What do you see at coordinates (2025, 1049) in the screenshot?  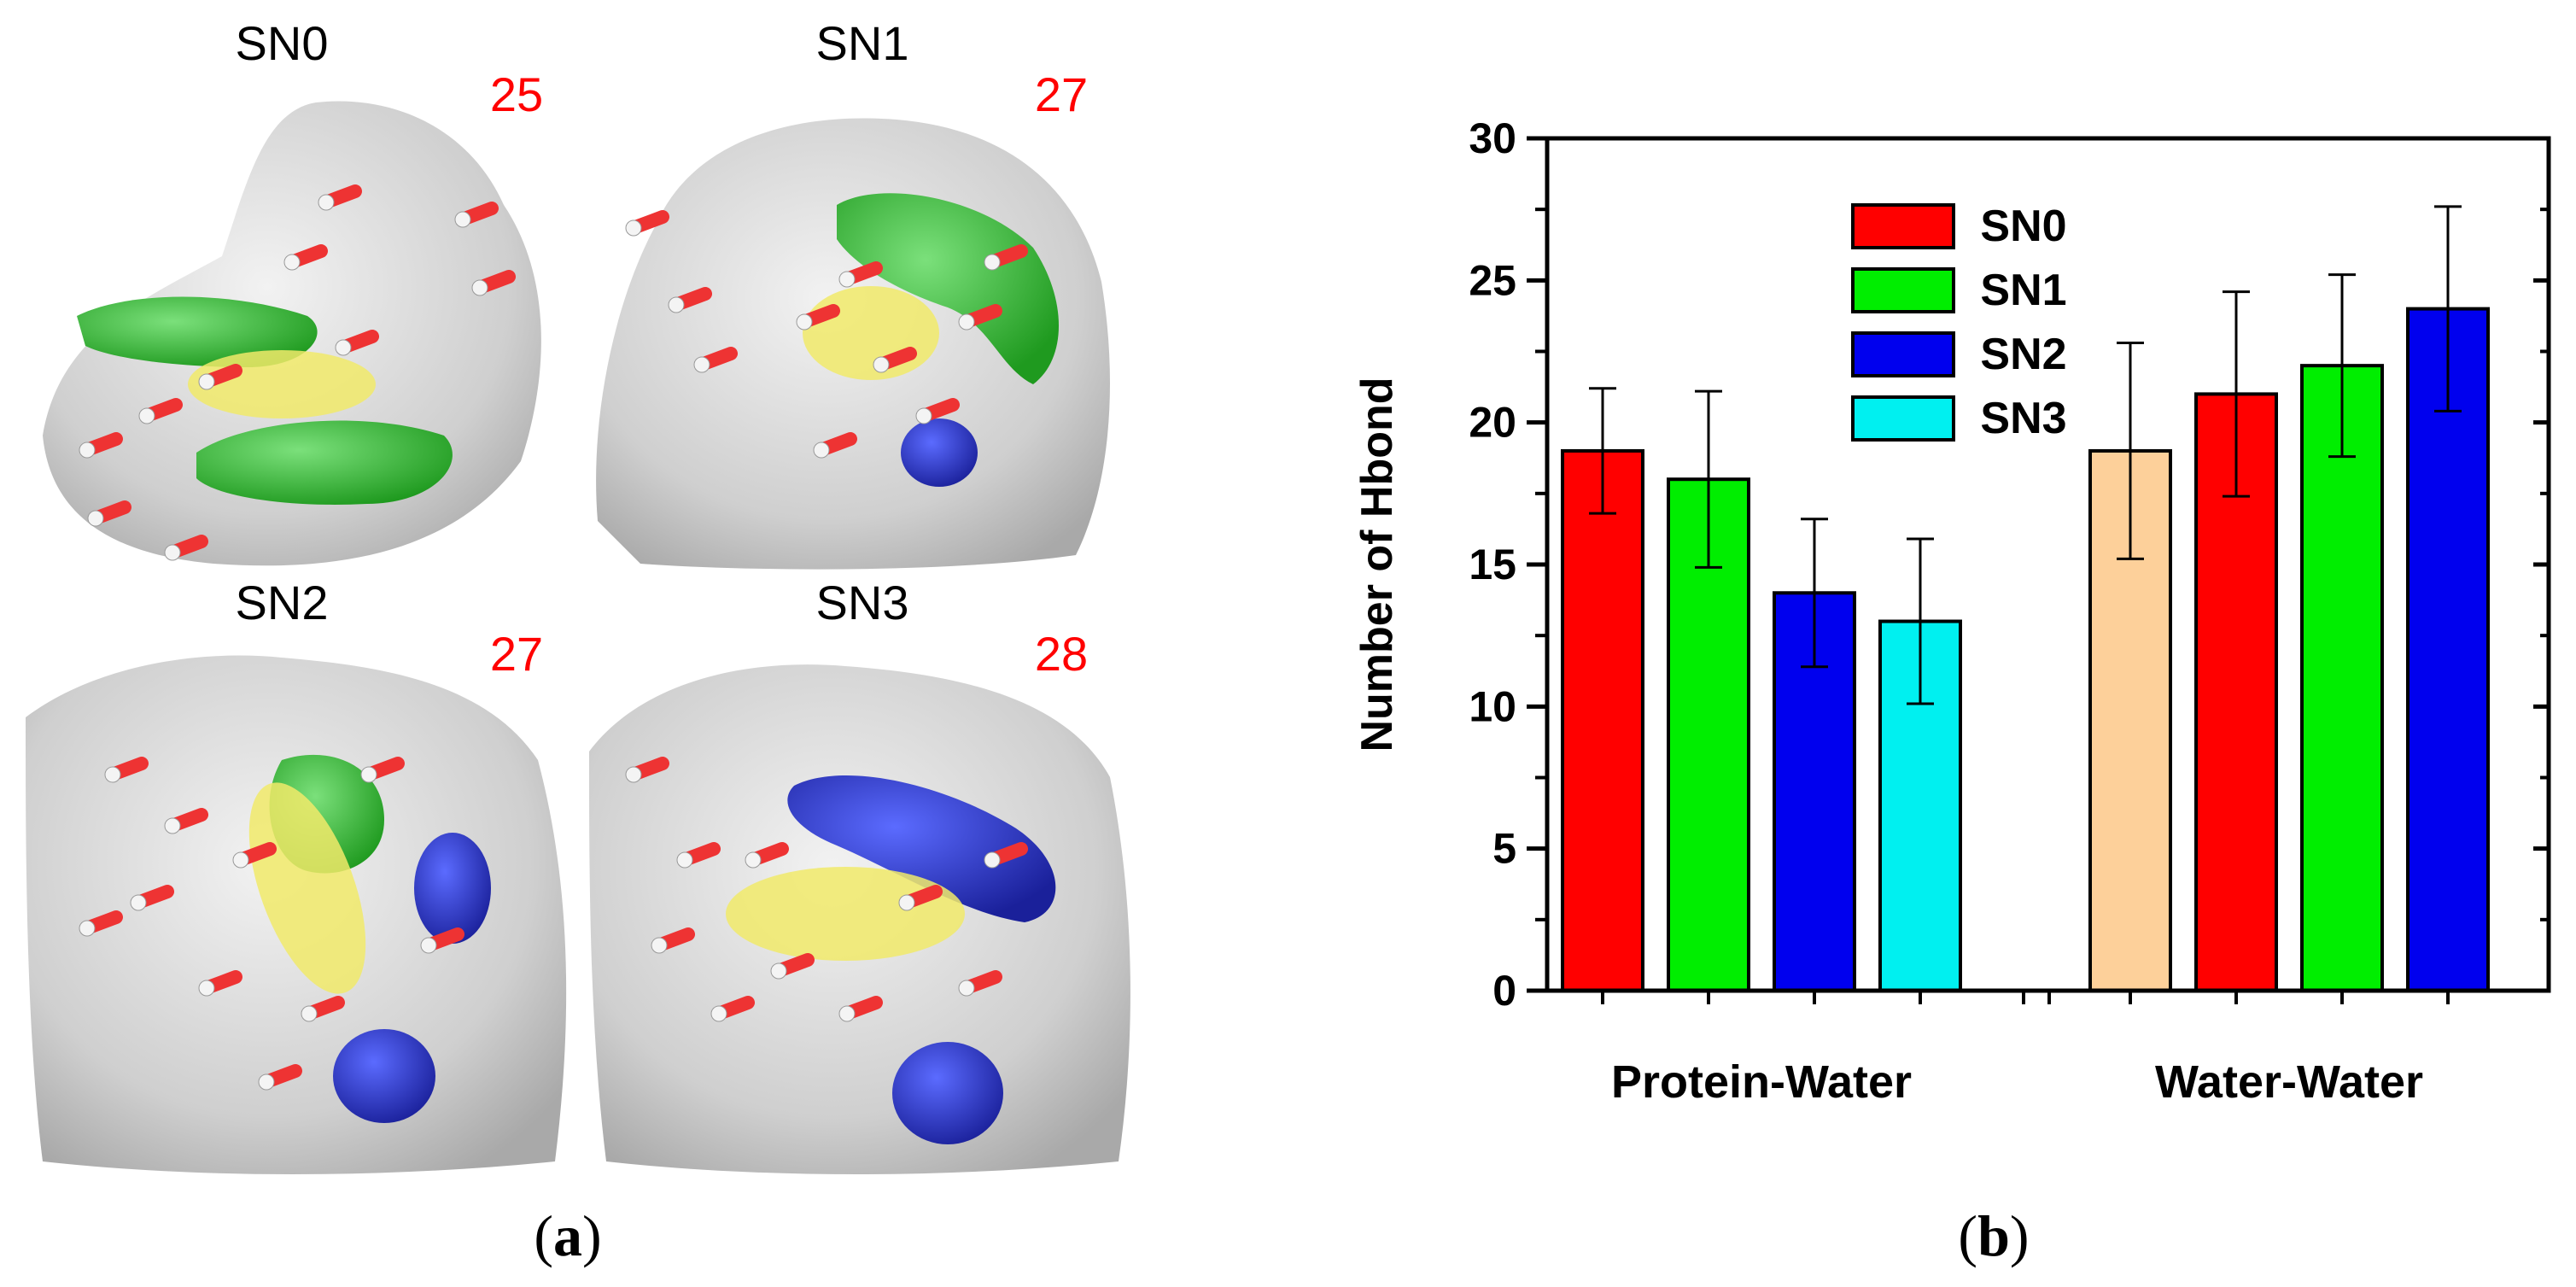 I see `x-axis: Protein-Water Water-Water` at bounding box center [2025, 1049].